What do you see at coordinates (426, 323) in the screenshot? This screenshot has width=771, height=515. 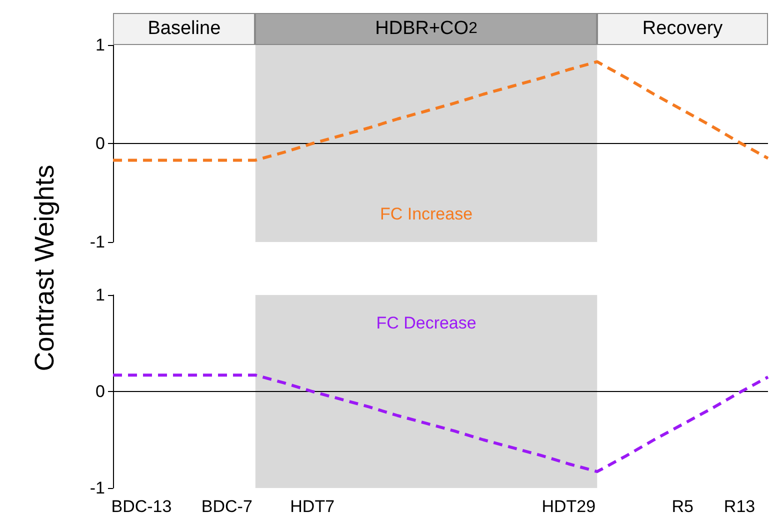 I see `text: FC Decrease` at bounding box center [426, 323].